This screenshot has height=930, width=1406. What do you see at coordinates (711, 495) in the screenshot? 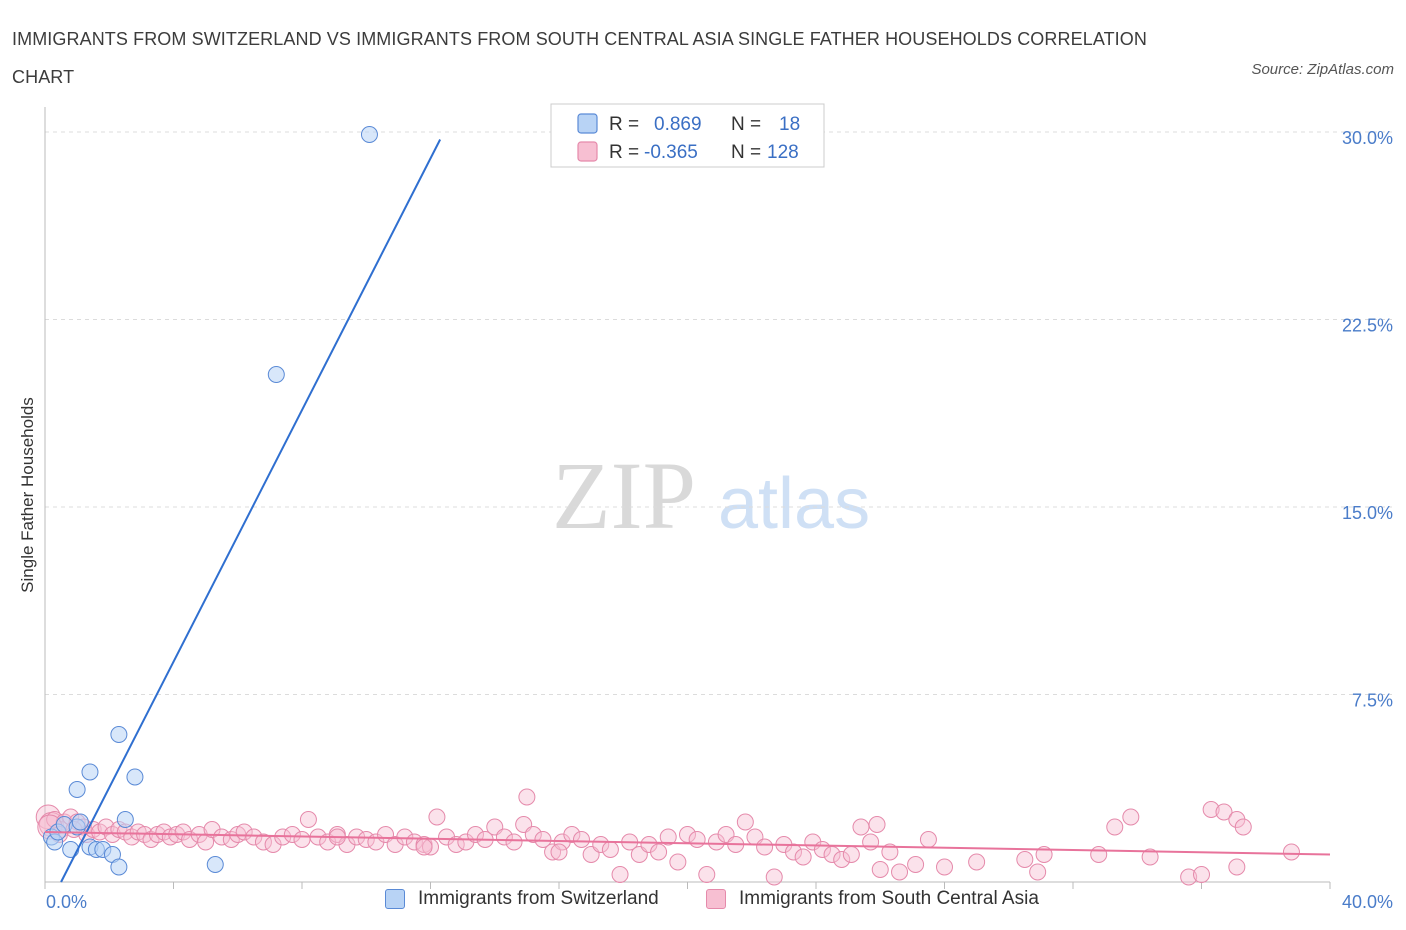
I see `watermark: ZIP atlas` at bounding box center [711, 495].